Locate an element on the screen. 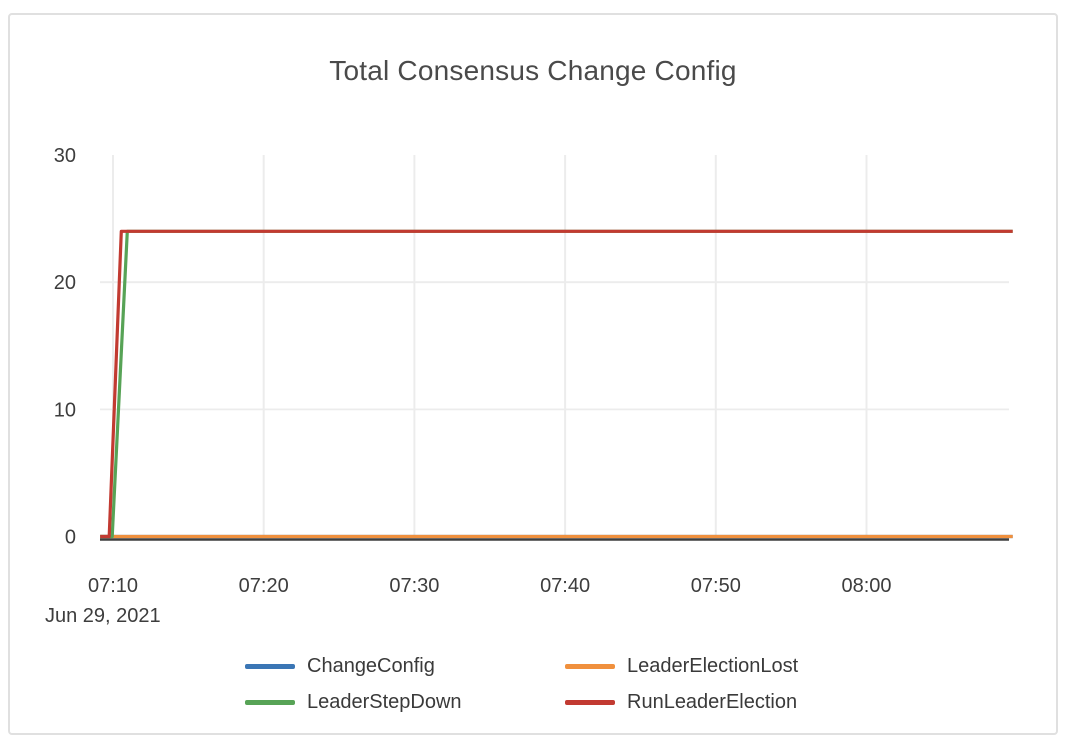 The image size is (1070, 748). chart-title: Total Consensus Change Config is located at coordinates (533, 70).